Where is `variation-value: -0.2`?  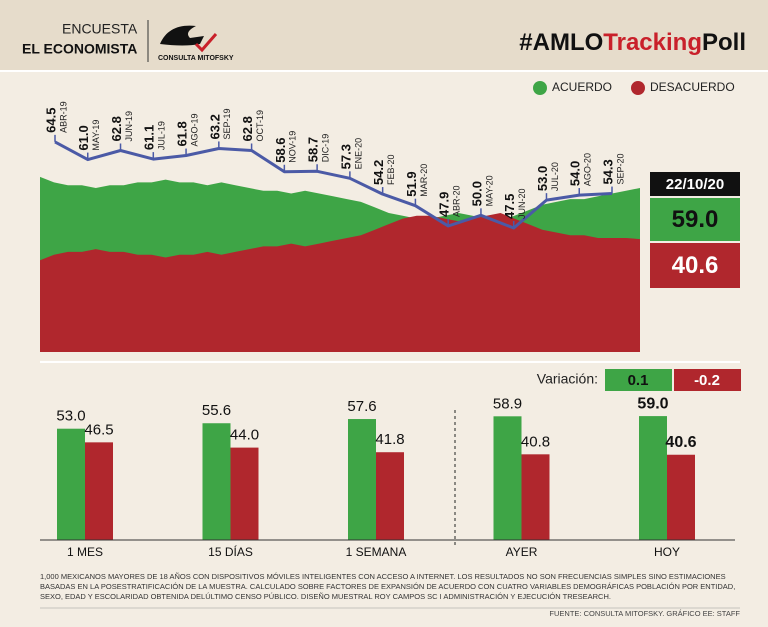
variation-value: -0.2 is located at coordinates (707, 380).